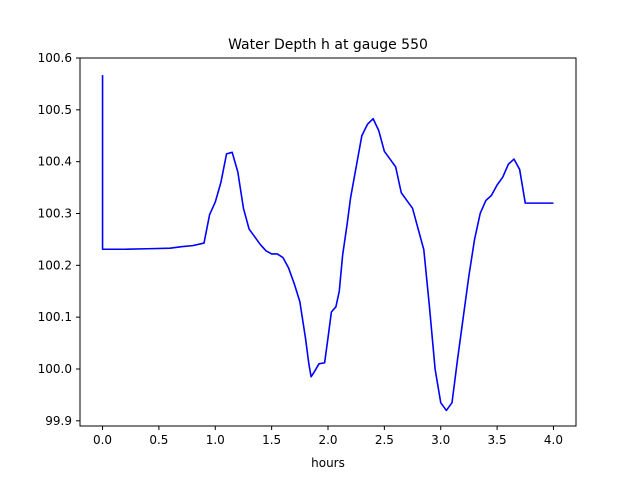  What do you see at coordinates (55, 369) in the screenshot?
I see `y-tick-label: 100.0` at bounding box center [55, 369].